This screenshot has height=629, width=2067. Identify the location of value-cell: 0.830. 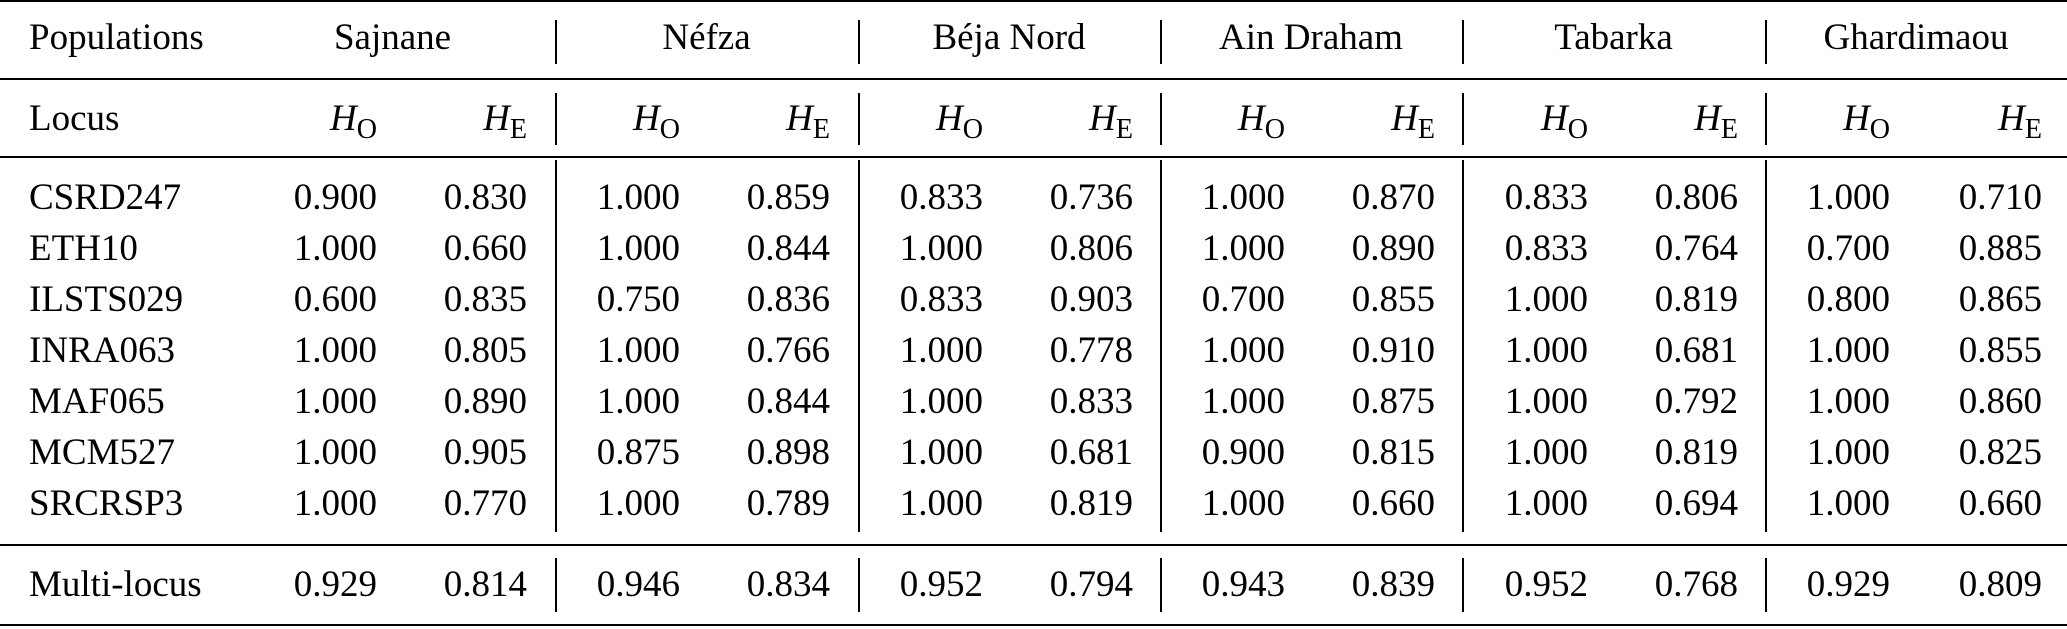
(485, 197).